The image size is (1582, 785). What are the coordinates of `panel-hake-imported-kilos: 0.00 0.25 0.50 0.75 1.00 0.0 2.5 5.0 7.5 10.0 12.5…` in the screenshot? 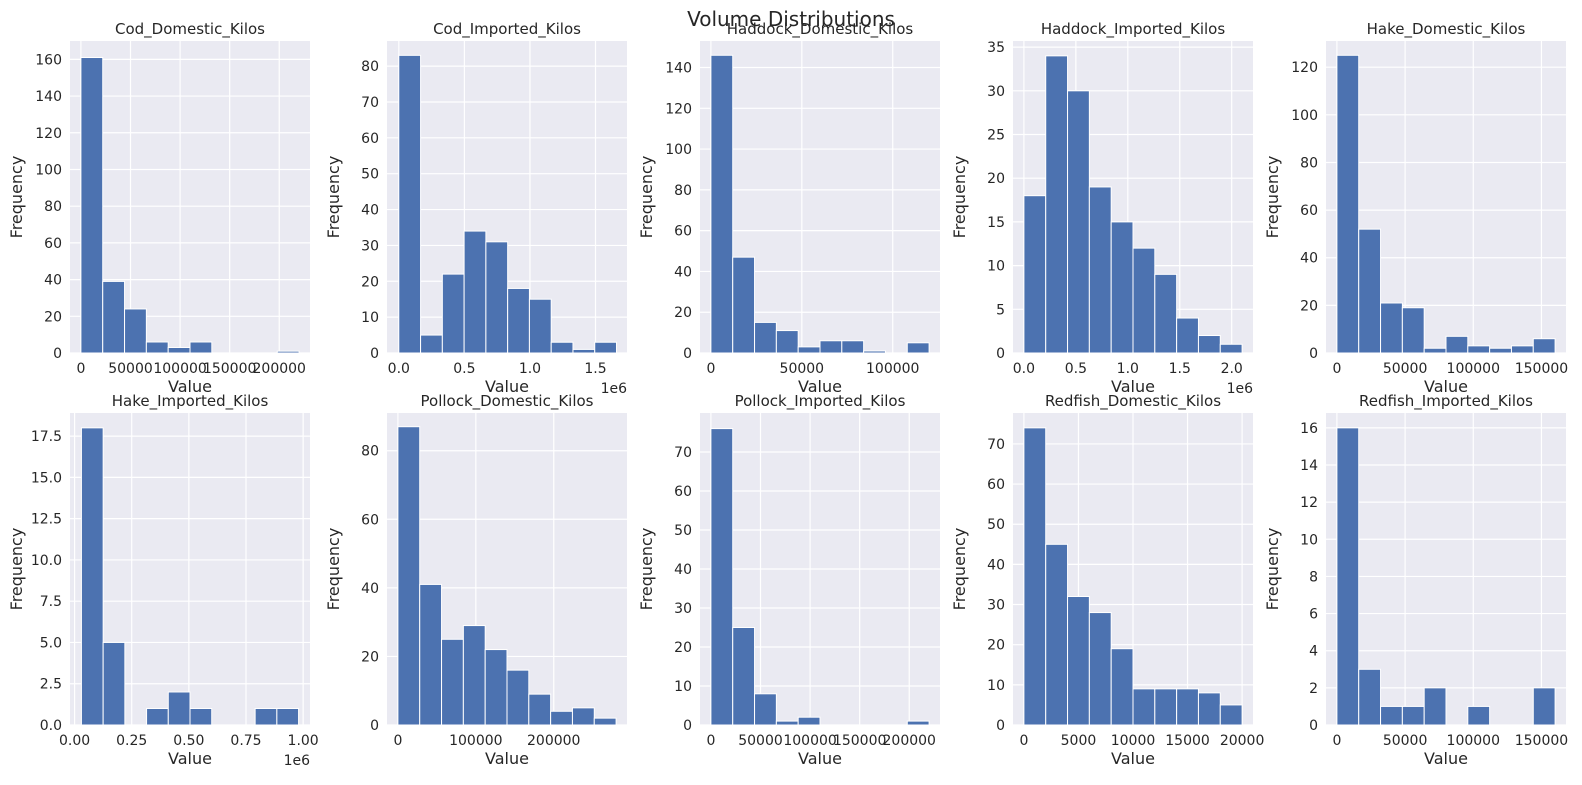 It's located at (163, 580).